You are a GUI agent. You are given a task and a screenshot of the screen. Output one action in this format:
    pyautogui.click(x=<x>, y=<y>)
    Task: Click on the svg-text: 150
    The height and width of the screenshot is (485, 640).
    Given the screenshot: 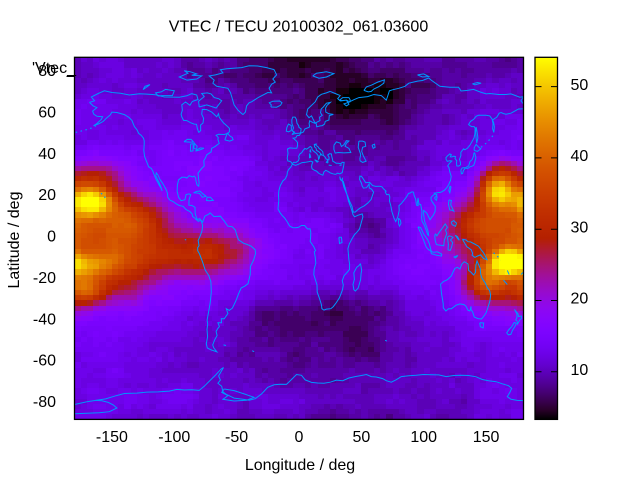 What is the action you would take?
    pyautogui.click(x=486, y=437)
    